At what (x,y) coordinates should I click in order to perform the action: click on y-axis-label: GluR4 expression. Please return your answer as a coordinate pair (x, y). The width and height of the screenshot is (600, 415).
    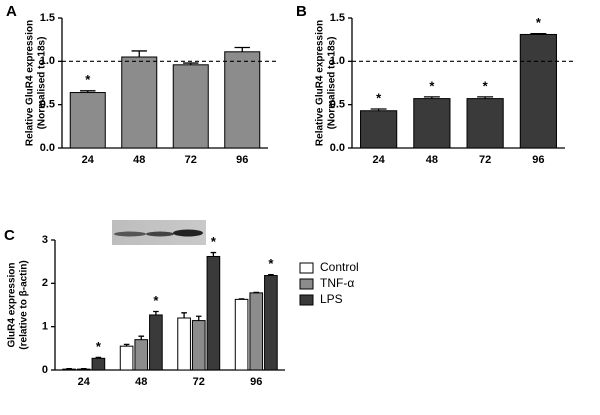
    Looking at the image, I should click on (12, 304).